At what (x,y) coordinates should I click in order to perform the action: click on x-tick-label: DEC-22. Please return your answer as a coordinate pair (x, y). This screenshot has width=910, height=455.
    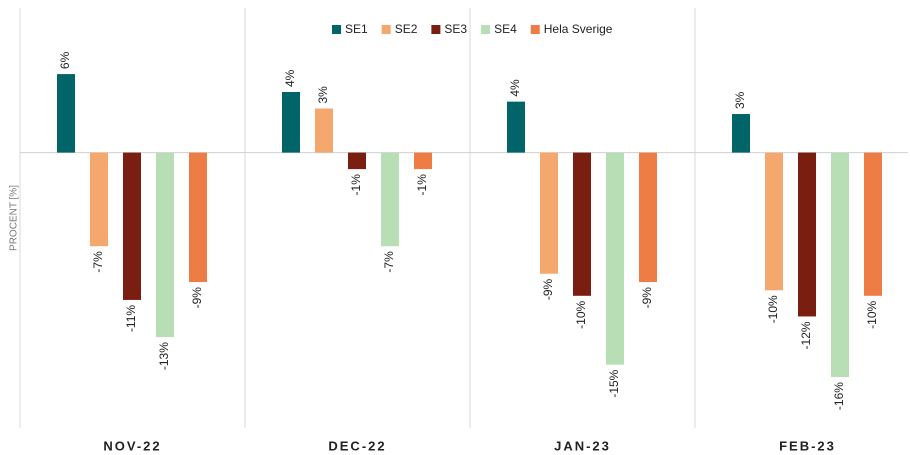
    Looking at the image, I should click on (357, 445).